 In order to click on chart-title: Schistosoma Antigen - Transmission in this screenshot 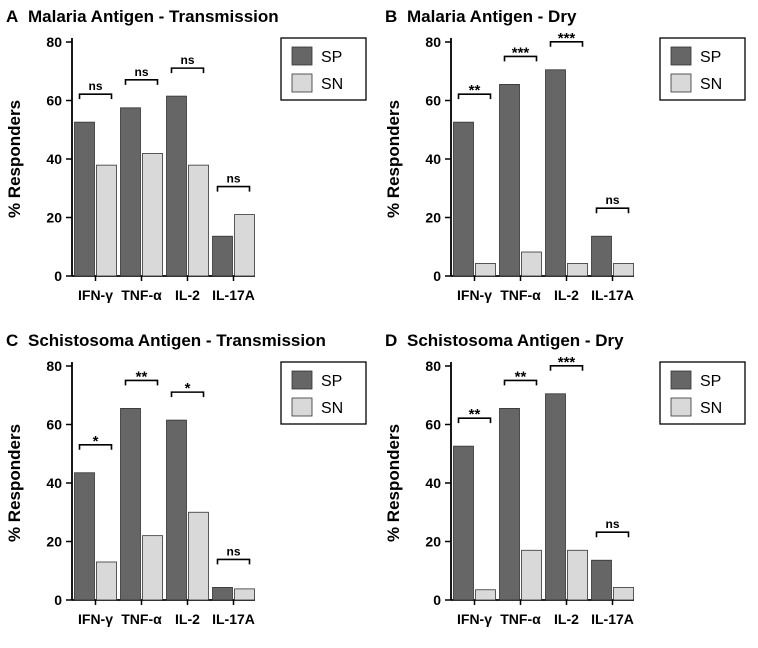, I will do `click(177, 340)`.